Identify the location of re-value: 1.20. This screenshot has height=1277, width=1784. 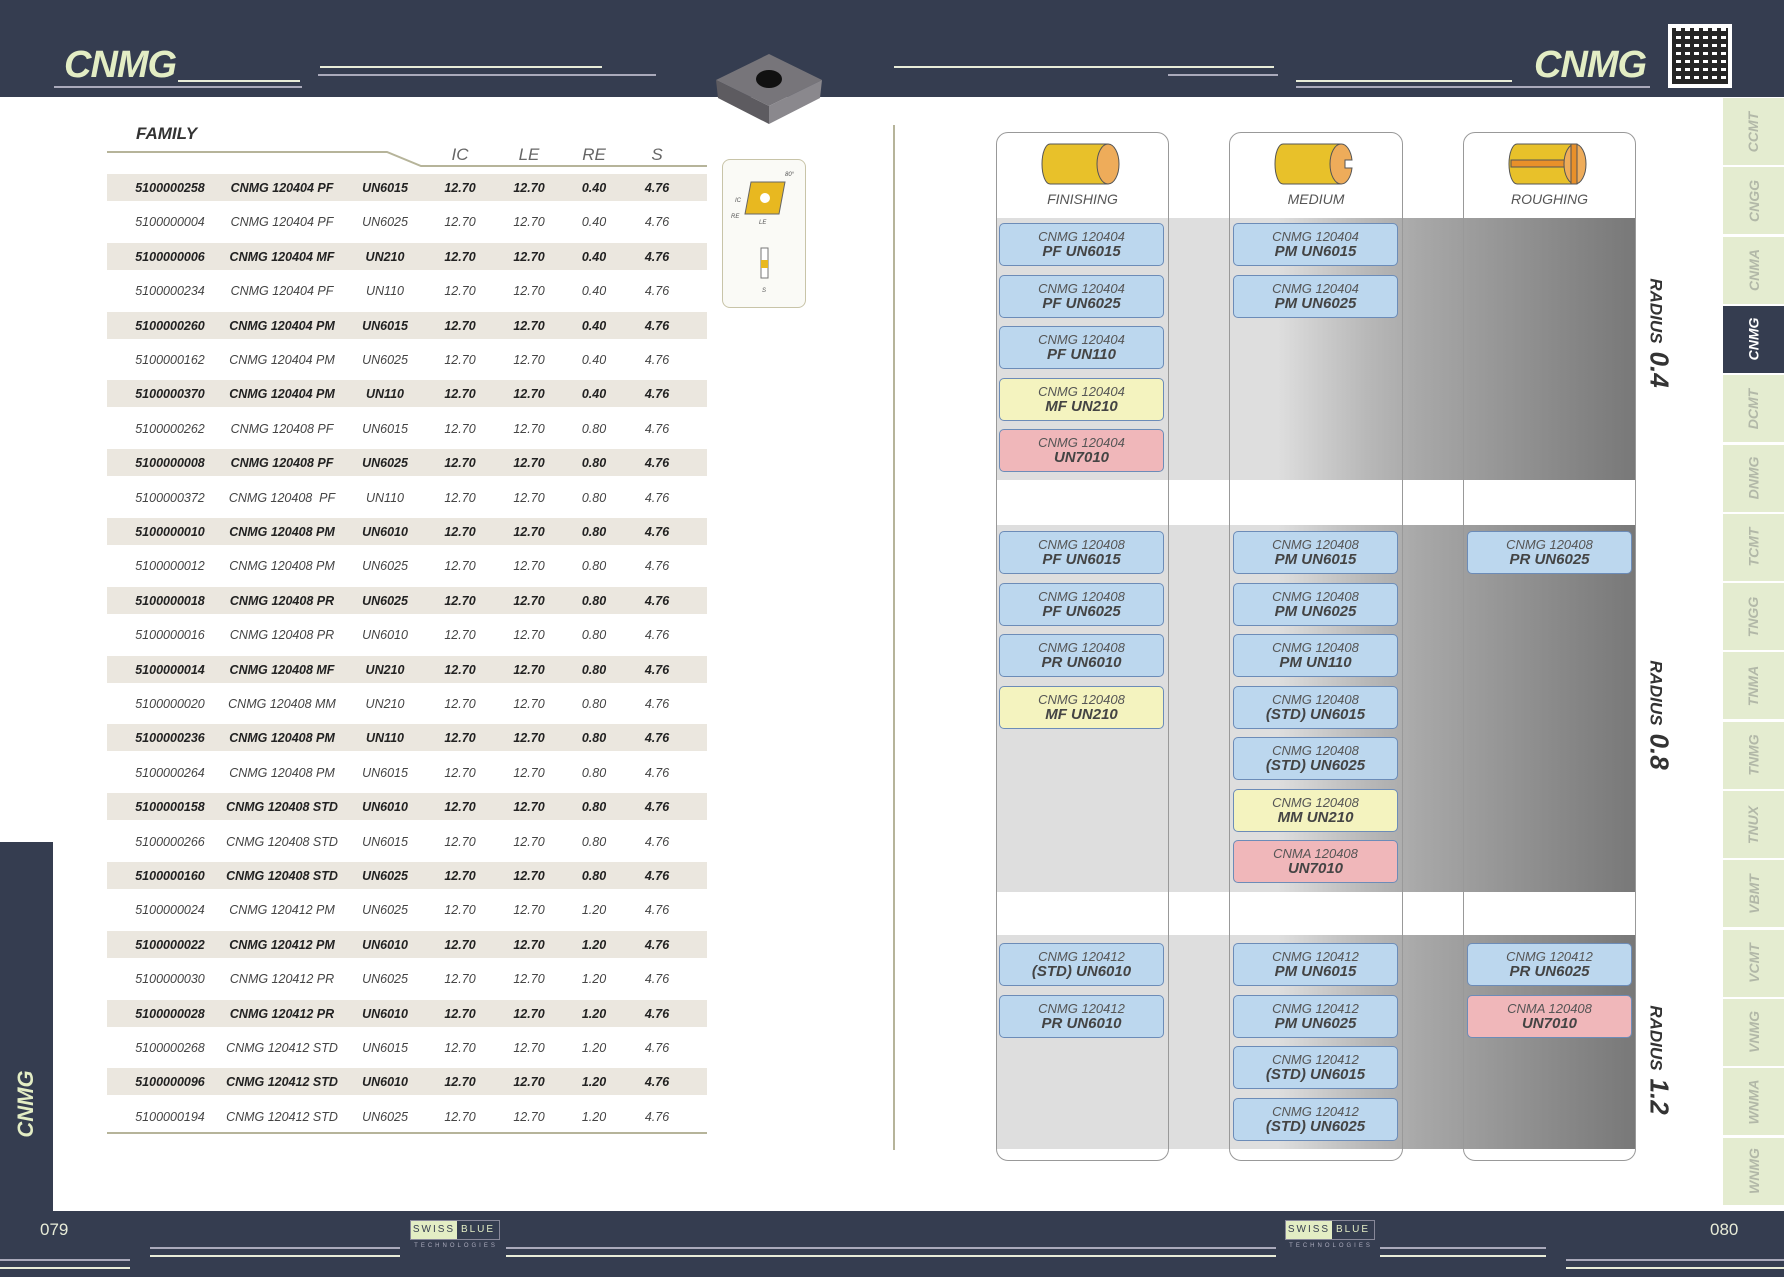
(594, 1013).